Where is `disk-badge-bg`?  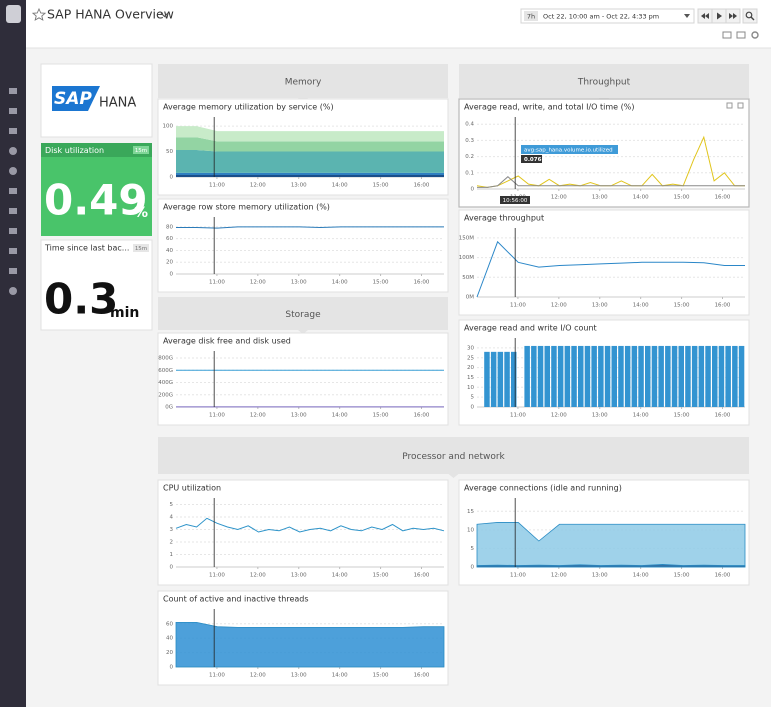
disk-badge-bg is located at coordinates (141, 150).